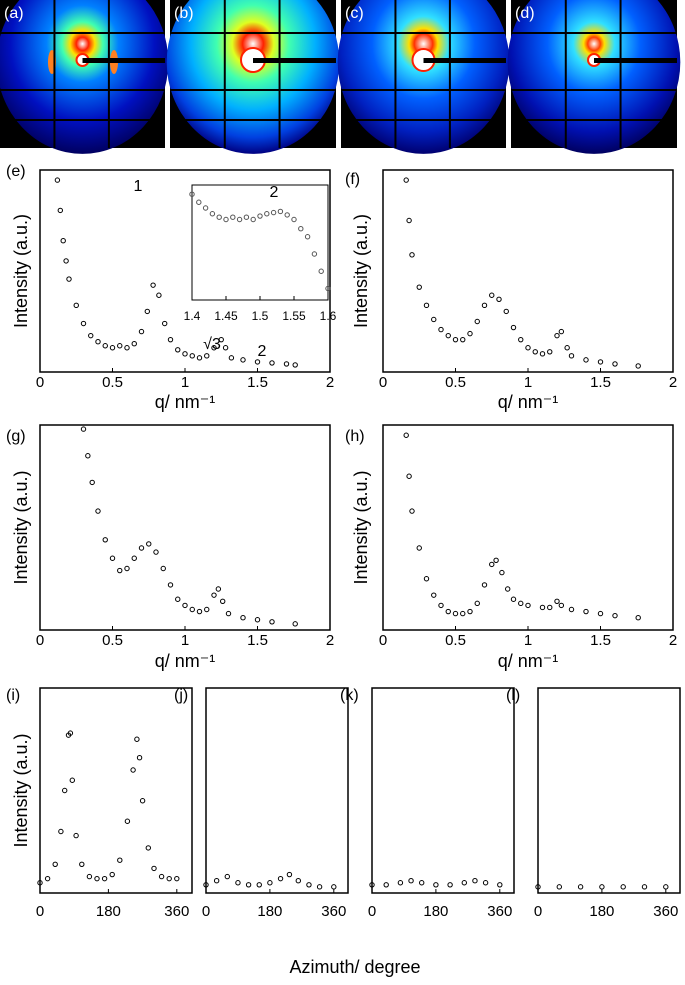  I want to click on panel-label: (e), so click(16, 171).